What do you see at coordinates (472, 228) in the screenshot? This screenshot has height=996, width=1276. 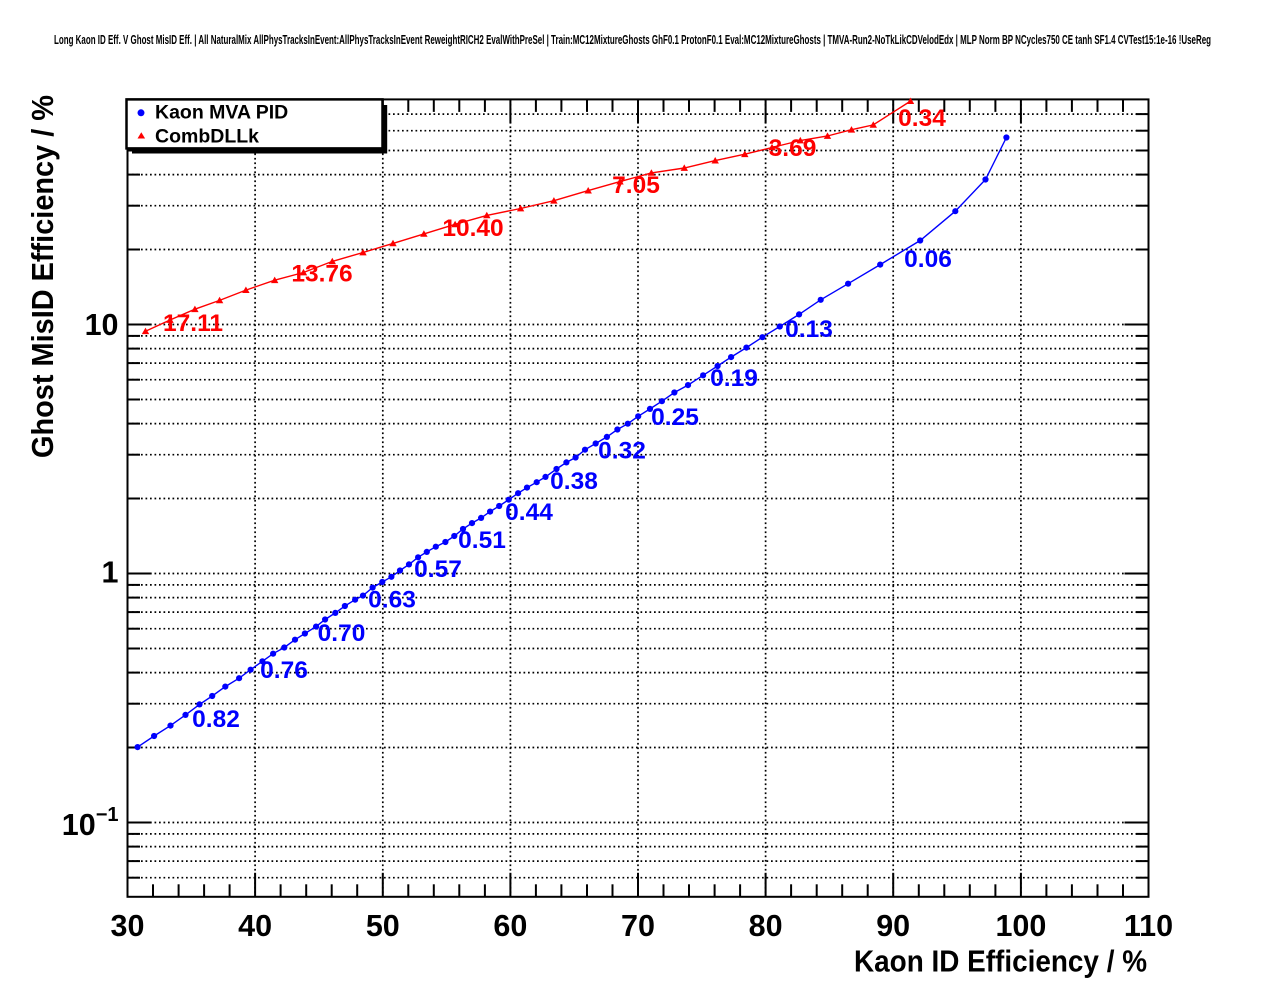 I see `svg-text: 10.40` at bounding box center [472, 228].